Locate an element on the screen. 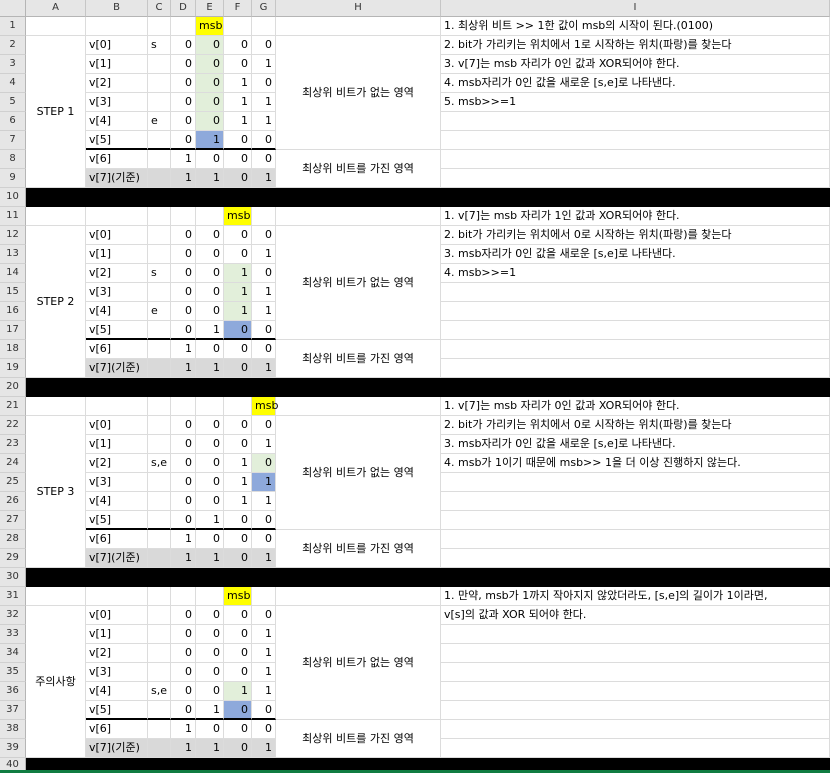 The image size is (830, 773). column-header: F is located at coordinates (238, 8).